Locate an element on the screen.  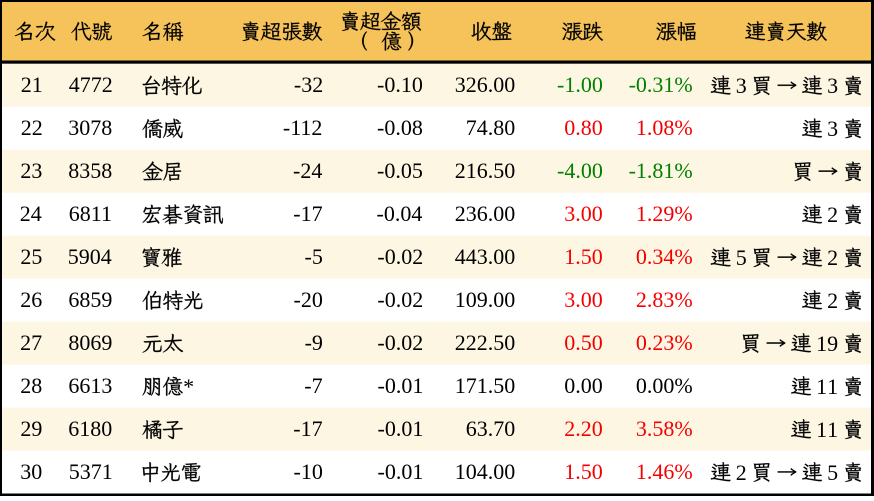
svg-text: 3078 is located at coordinates (90, 127).